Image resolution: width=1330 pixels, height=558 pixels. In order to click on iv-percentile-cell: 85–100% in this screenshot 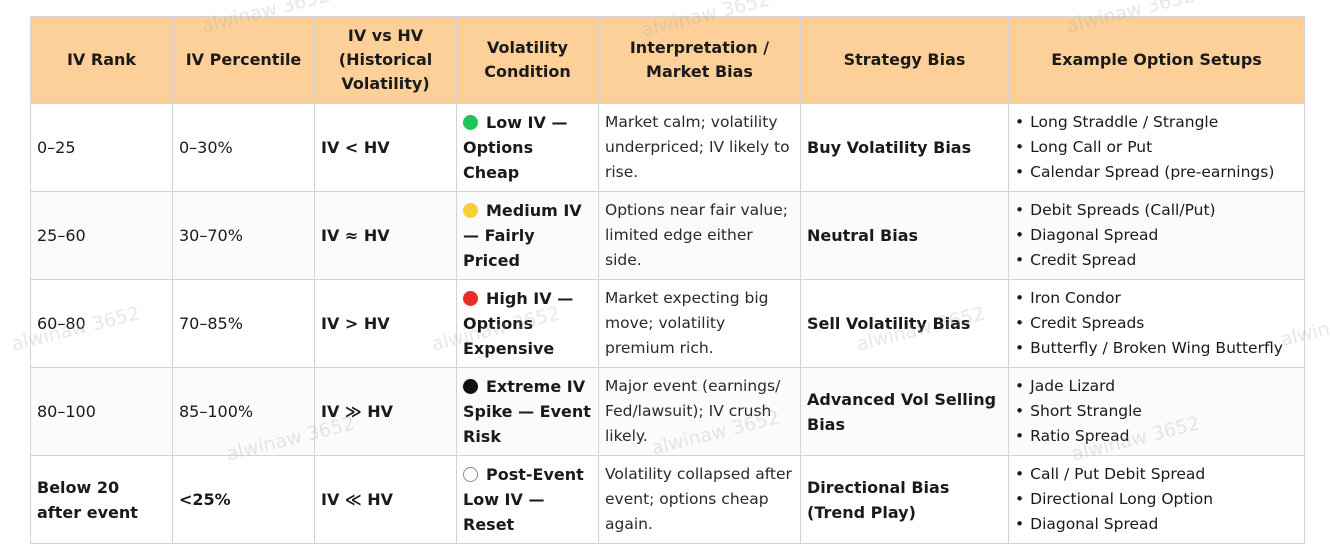, I will do `click(243, 411)`.